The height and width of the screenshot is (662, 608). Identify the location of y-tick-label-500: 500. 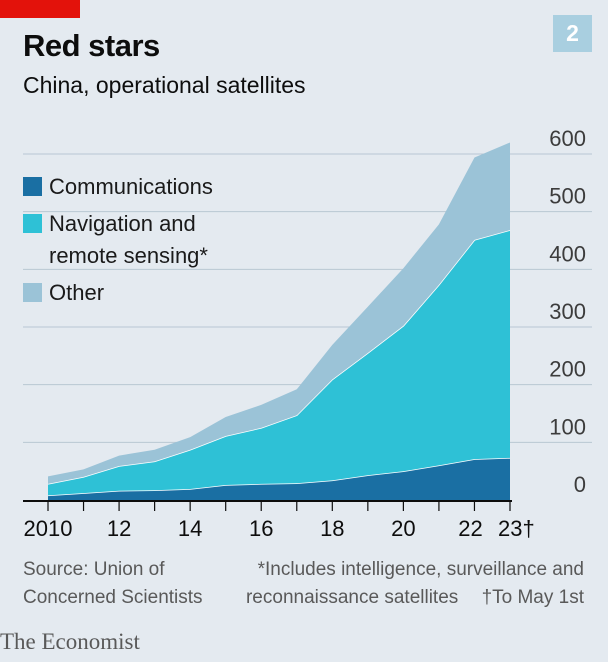
(567, 196).